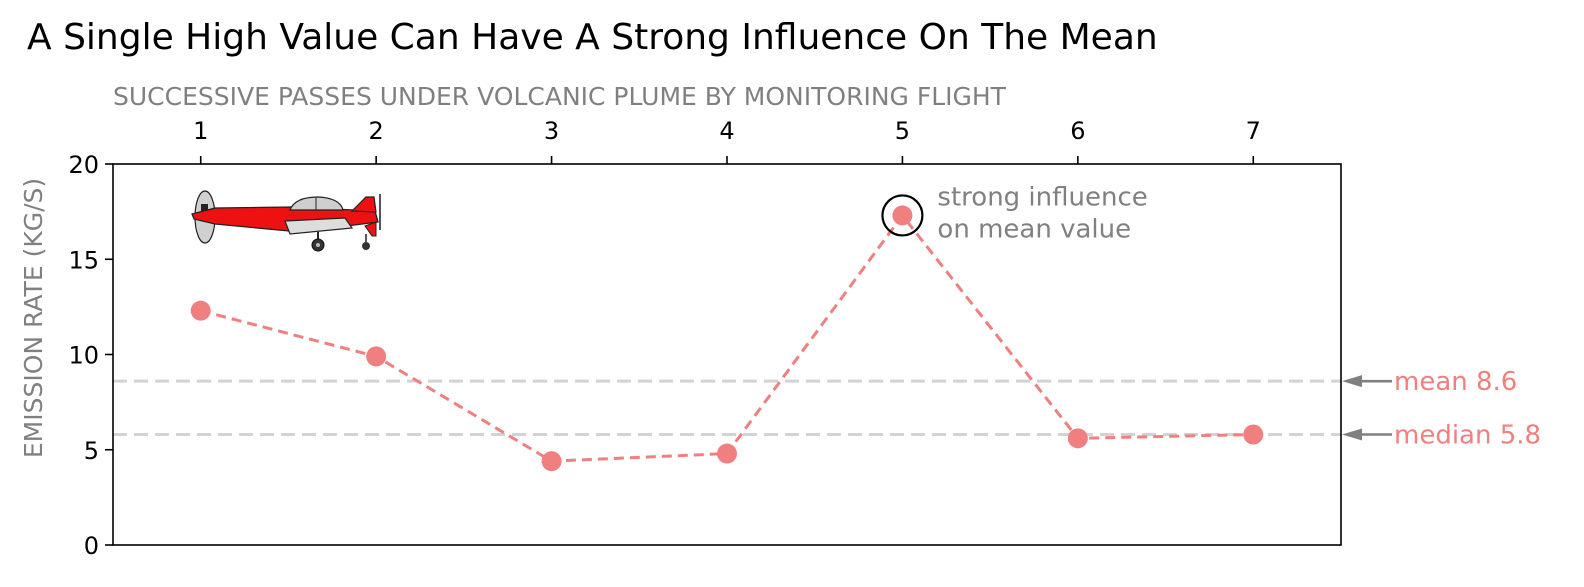  What do you see at coordinates (1455, 382) in the screenshot?
I see `reference-label: mean 8.6` at bounding box center [1455, 382].